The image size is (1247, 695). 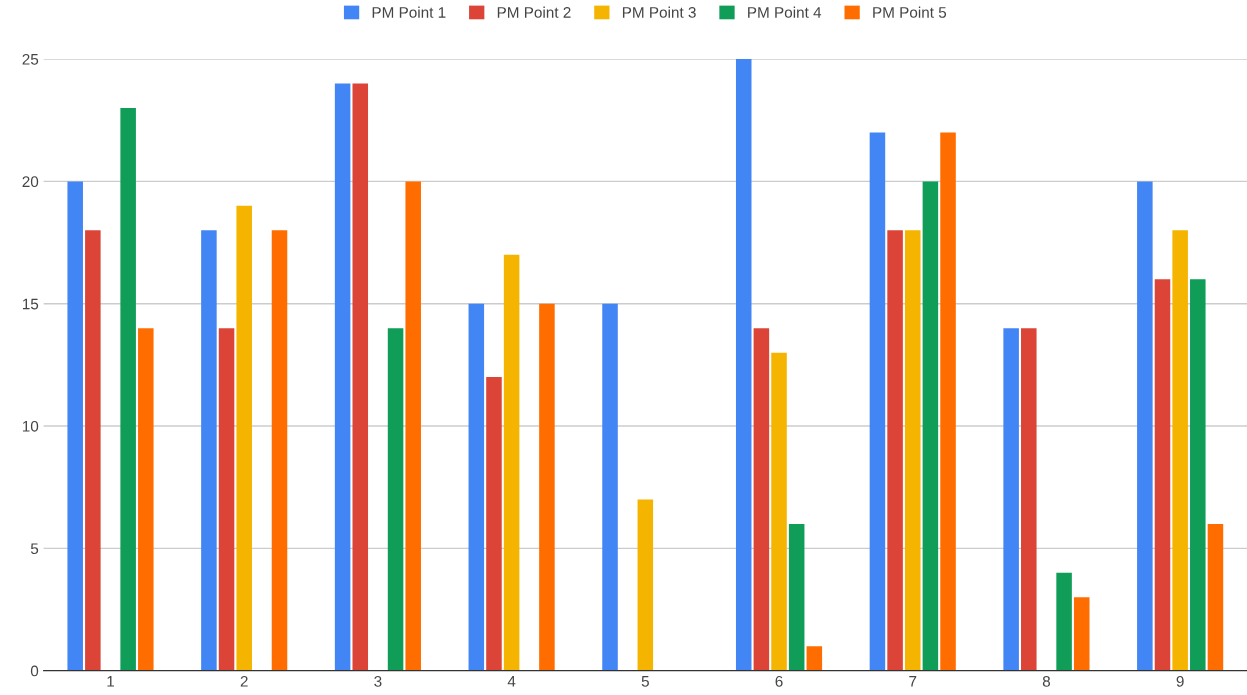 I want to click on y-tick-label: 0, so click(x=34, y=671).